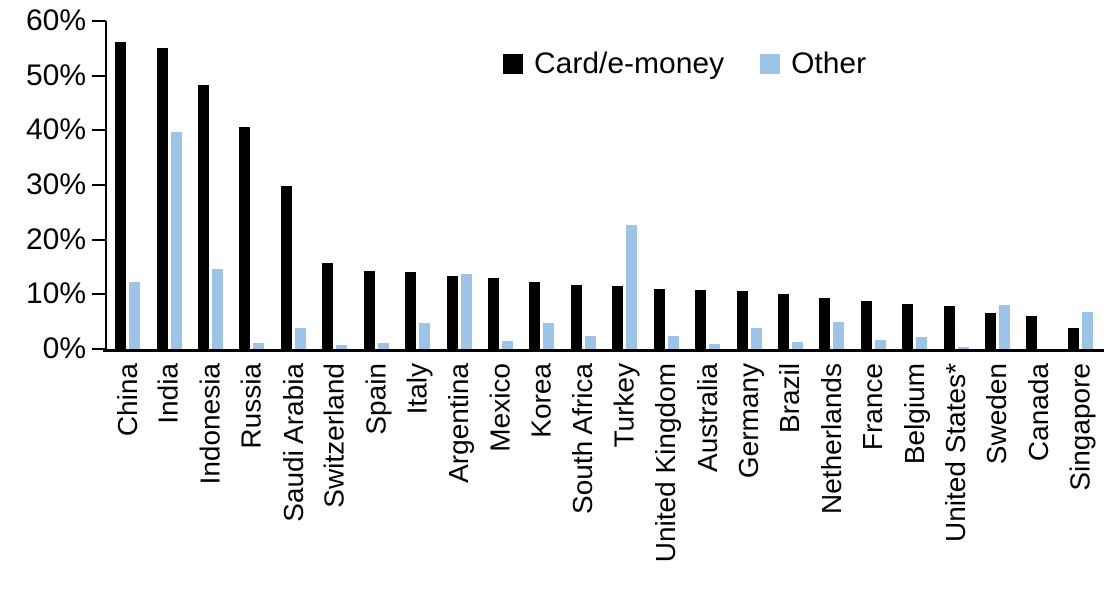  What do you see at coordinates (624, 478) in the screenshot?
I see `x-label-cell: Turkey` at bounding box center [624, 478].